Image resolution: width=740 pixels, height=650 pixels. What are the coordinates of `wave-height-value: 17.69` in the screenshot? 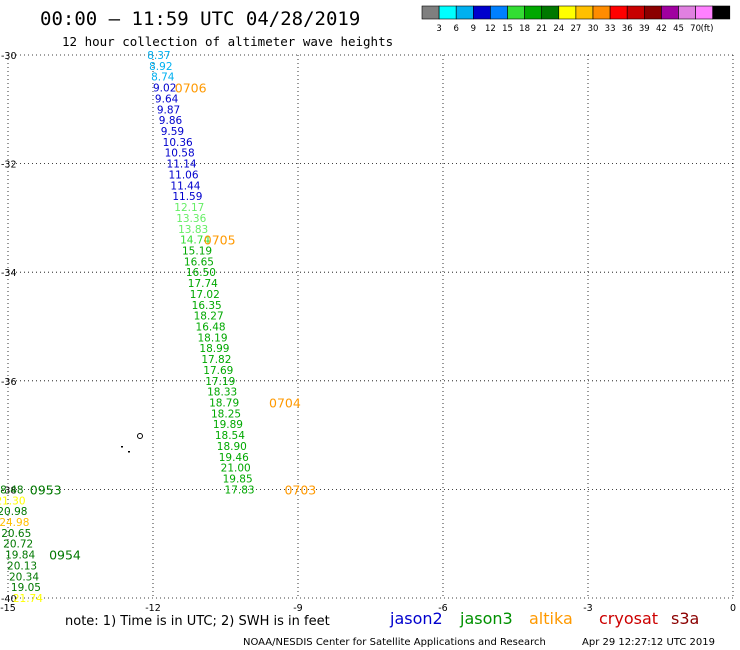 It's located at (218, 371).